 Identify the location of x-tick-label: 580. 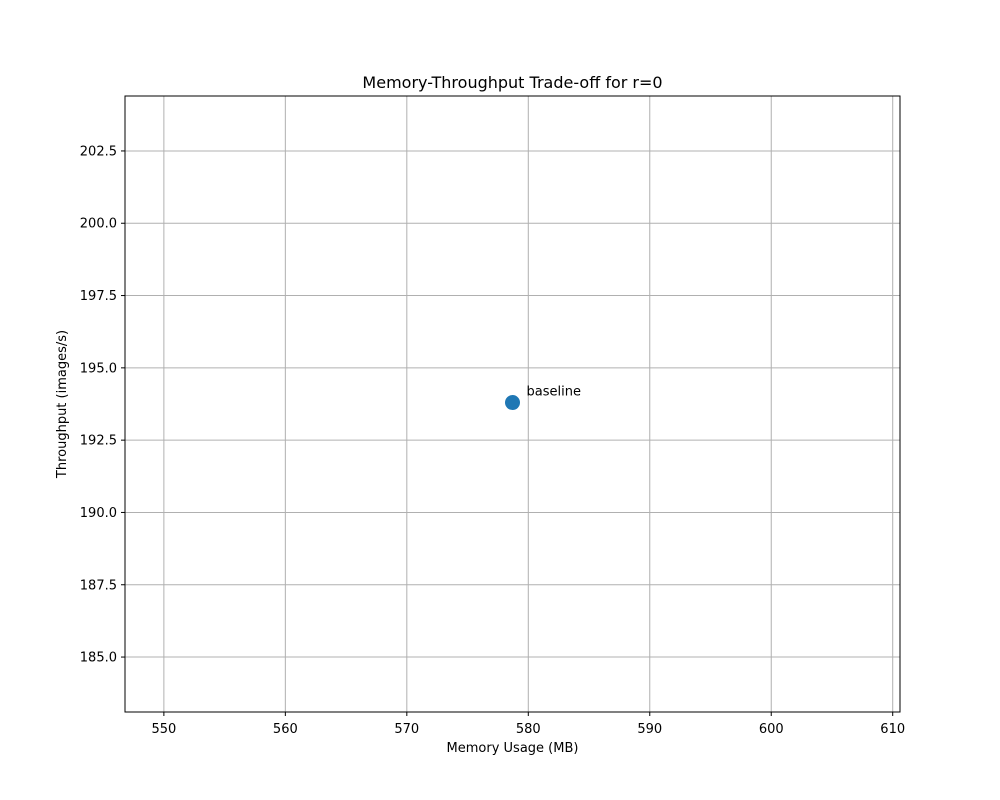
(528, 729).